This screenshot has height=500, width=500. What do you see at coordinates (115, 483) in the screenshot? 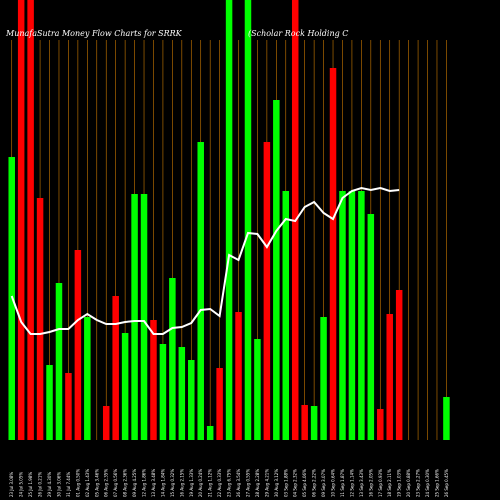
I see `x-tick-label: 07 Aug 0.56%` at bounding box center [115, 483].